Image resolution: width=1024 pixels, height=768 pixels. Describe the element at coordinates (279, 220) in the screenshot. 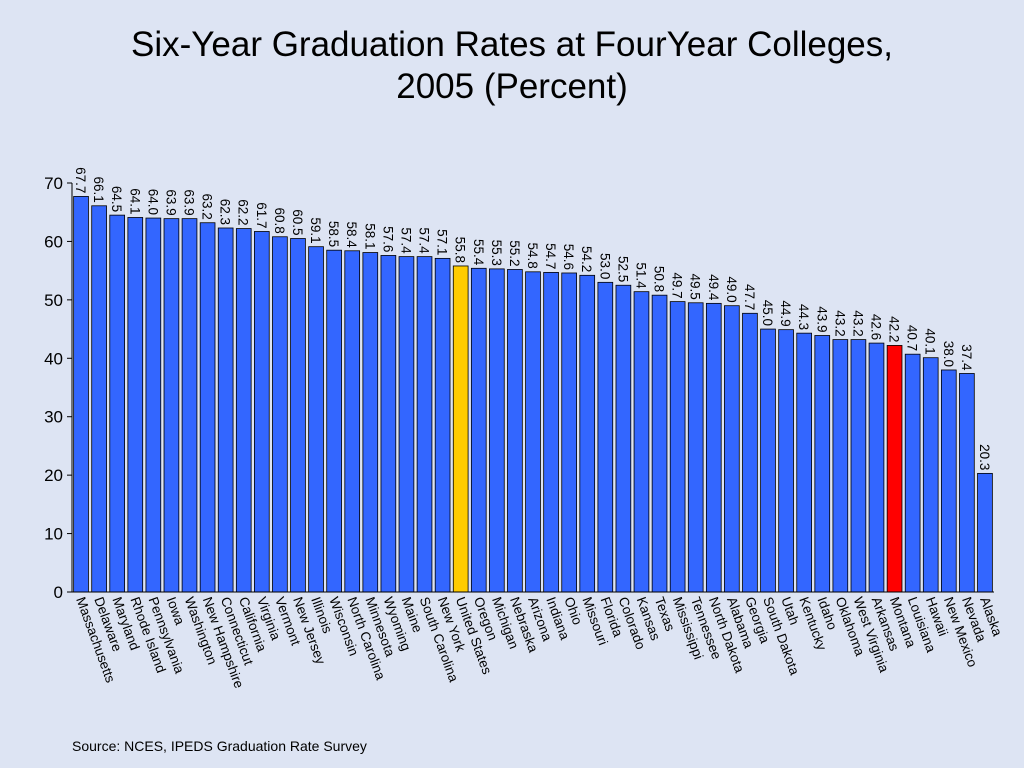

I see `data-label: 60.8` at that location.